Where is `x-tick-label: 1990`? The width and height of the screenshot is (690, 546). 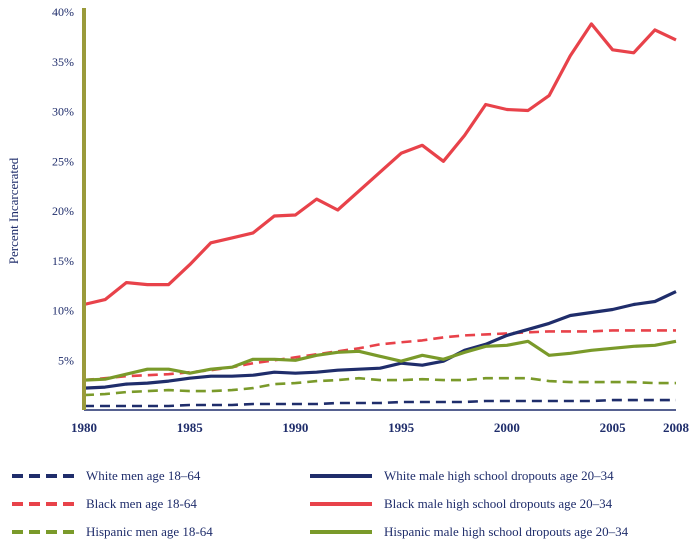
x-tick-label: 1990 is located at coordinates (295, 427).